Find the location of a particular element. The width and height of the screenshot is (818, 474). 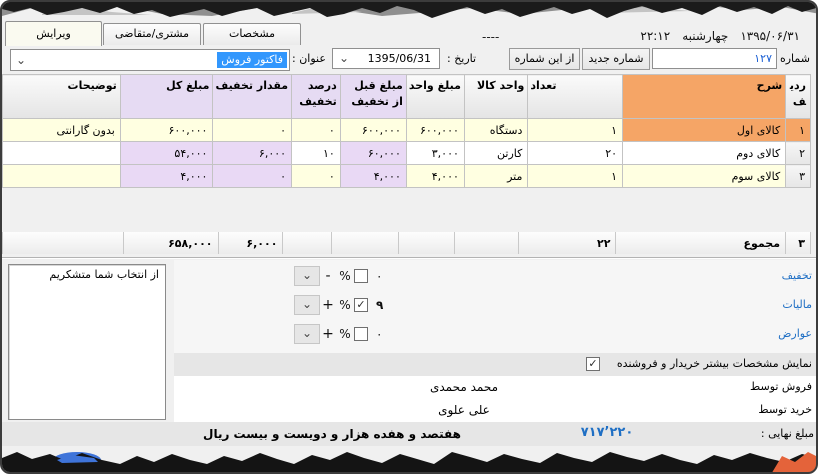

discount-dropdown: ⌄ is located at coordinates (307, 276).